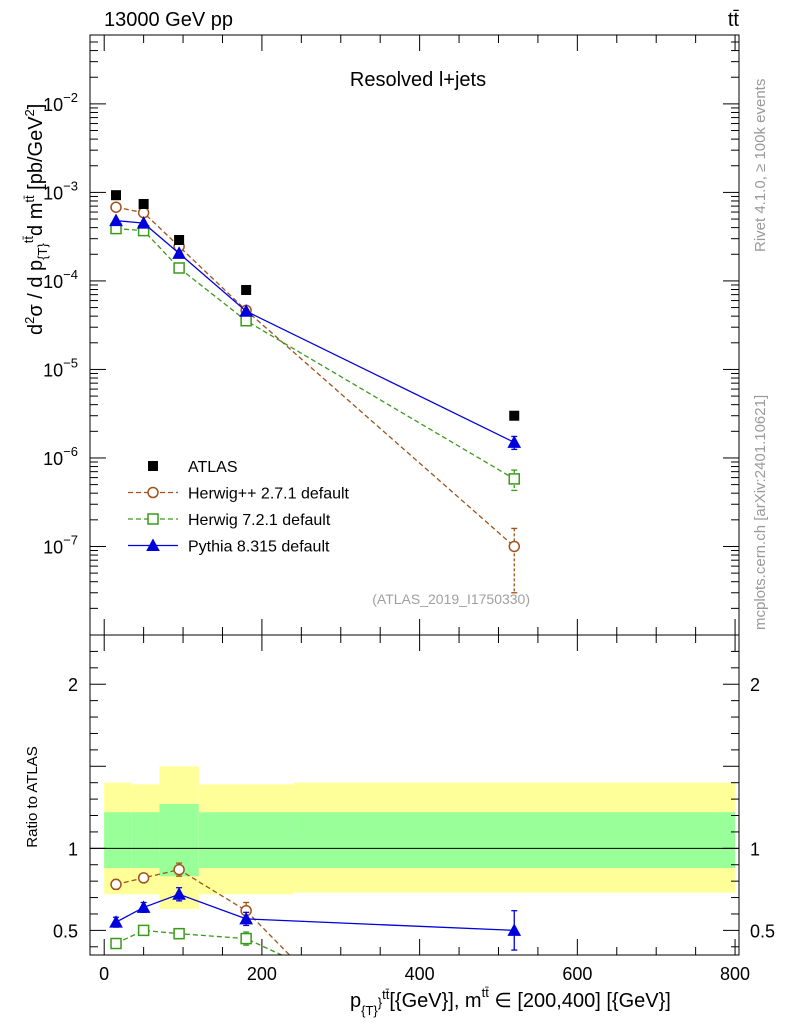  What do you see at coordinates (36, 156) in the screenshot?
I see `y-label-part: [pb/GeV` at bounding box center [36, 156].